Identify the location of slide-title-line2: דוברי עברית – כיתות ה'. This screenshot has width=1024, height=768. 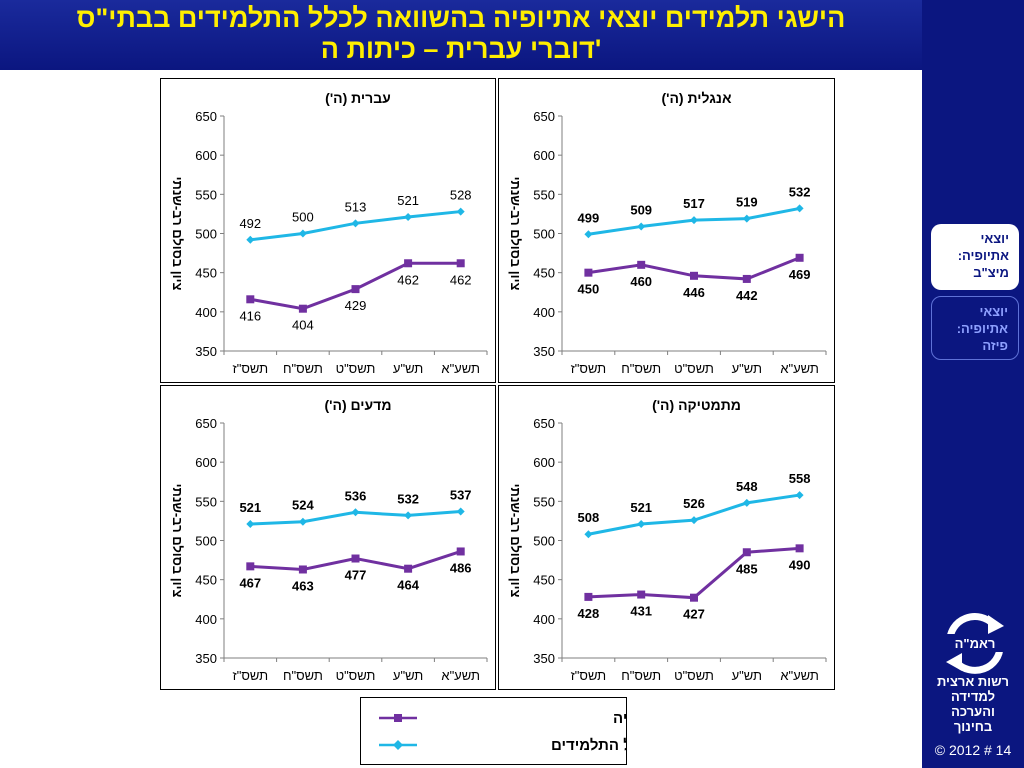
(461, 49).